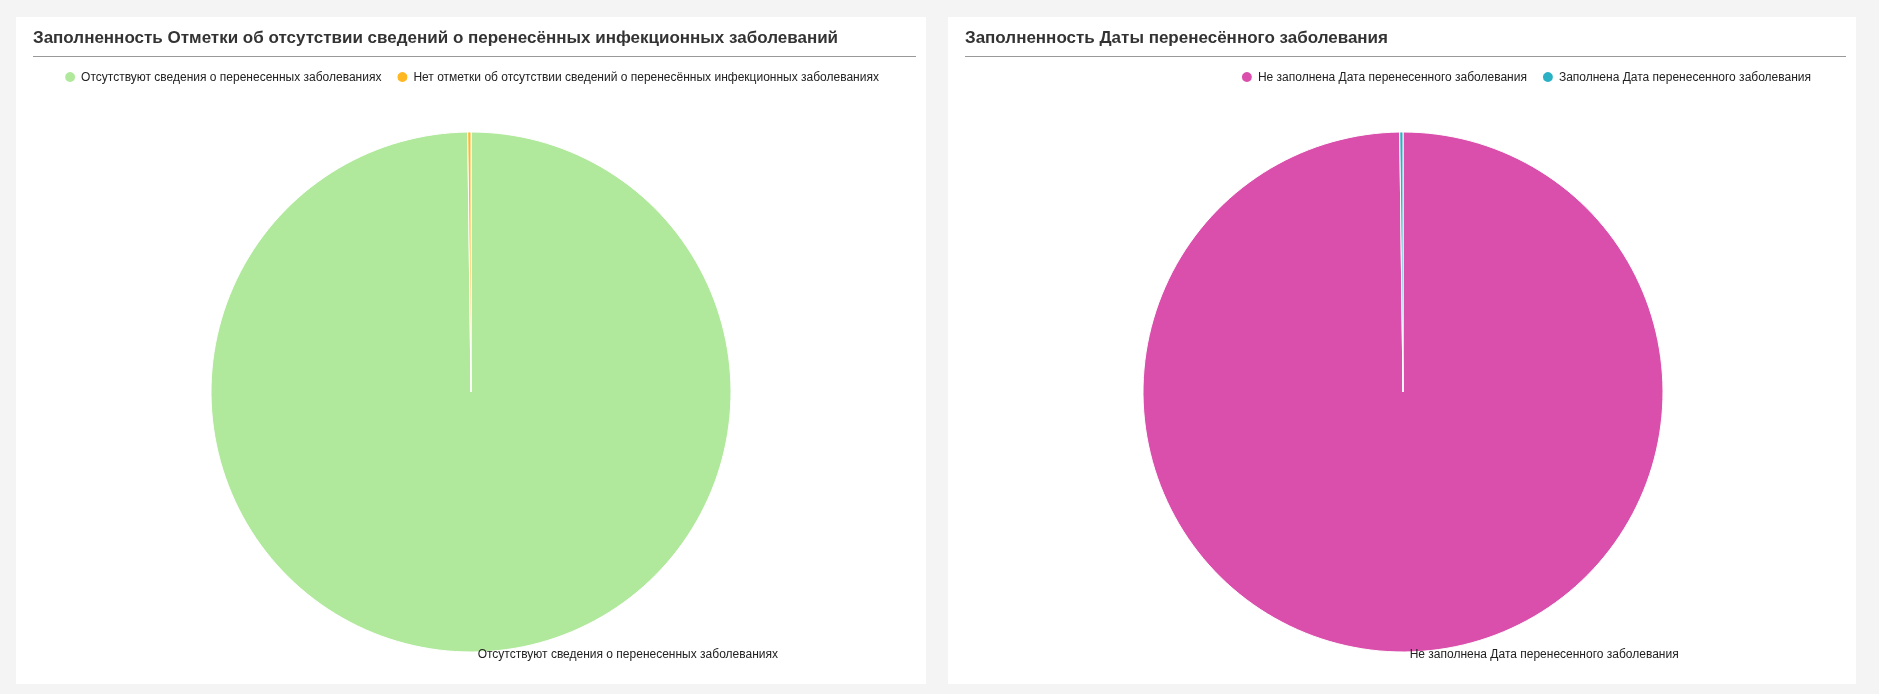 The width and height of the screenshot is (1879, 694). What do you see at coordinates (474, 37) in the screenshot?
I see `chart-title: Заполненность Отметки об отсутствии сведений о перенесённых инфекционных заболеваний` at bounding box center [474, 37].